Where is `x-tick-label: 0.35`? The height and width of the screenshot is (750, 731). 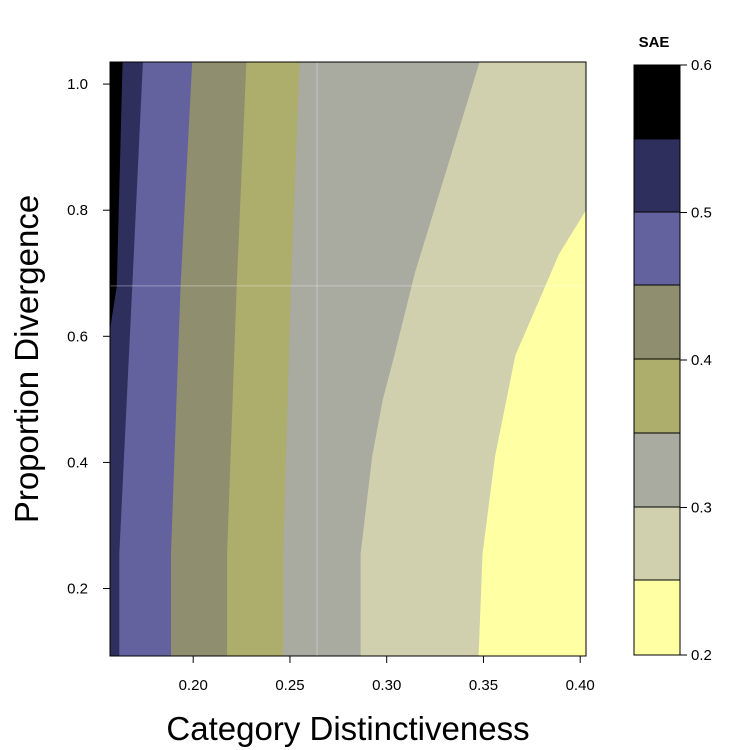 x-tick-label: 0.35 is located at coordinates (483, 685).